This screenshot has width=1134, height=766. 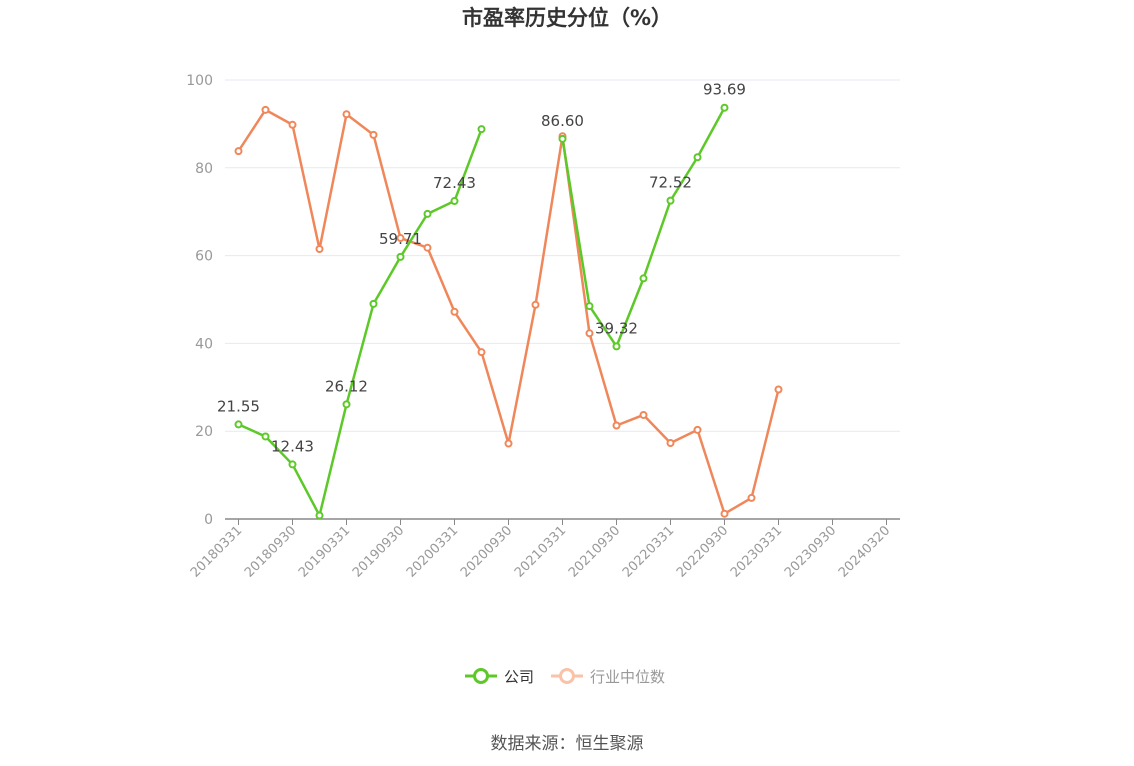 What do you see at coordinates (292, 446) in the screenshot?
I see `data-label: 12.43` at bounding box center [292, 446].